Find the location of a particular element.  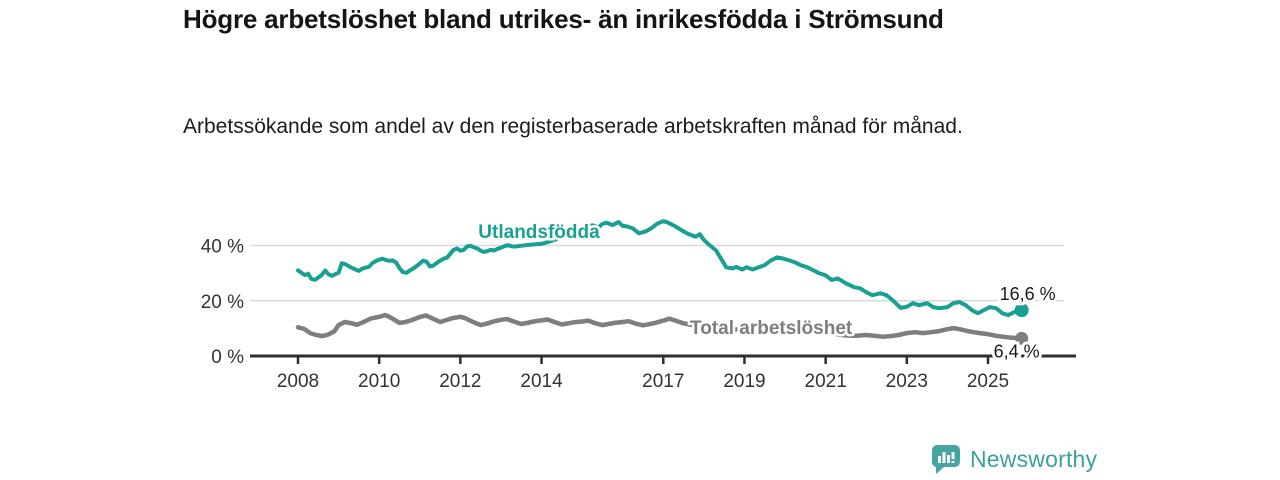

series-line-utlandsfodda is located at coordinates (660, 268).